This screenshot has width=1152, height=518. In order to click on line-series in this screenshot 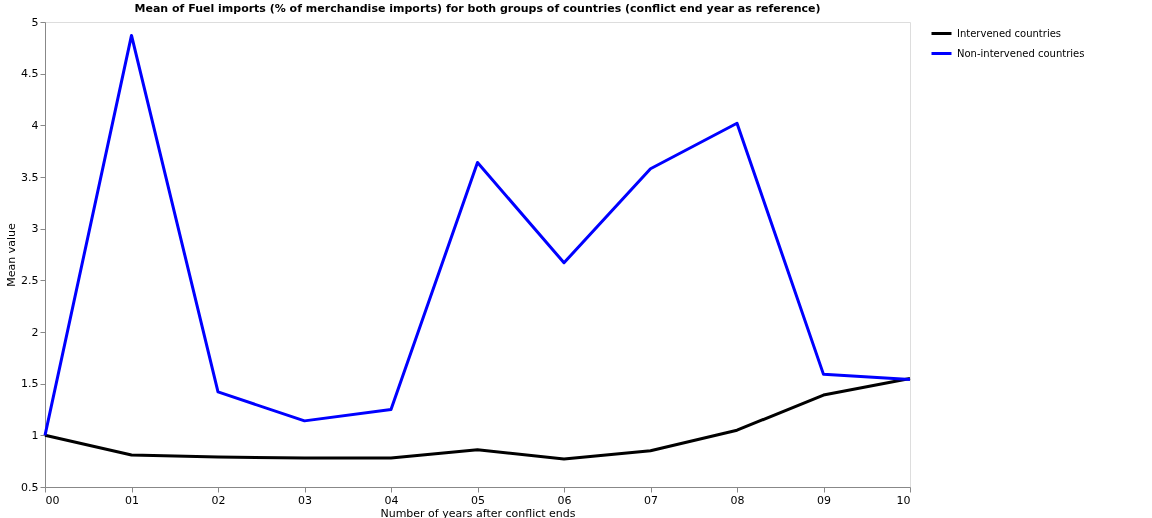, I will do `click(477, 419)`.